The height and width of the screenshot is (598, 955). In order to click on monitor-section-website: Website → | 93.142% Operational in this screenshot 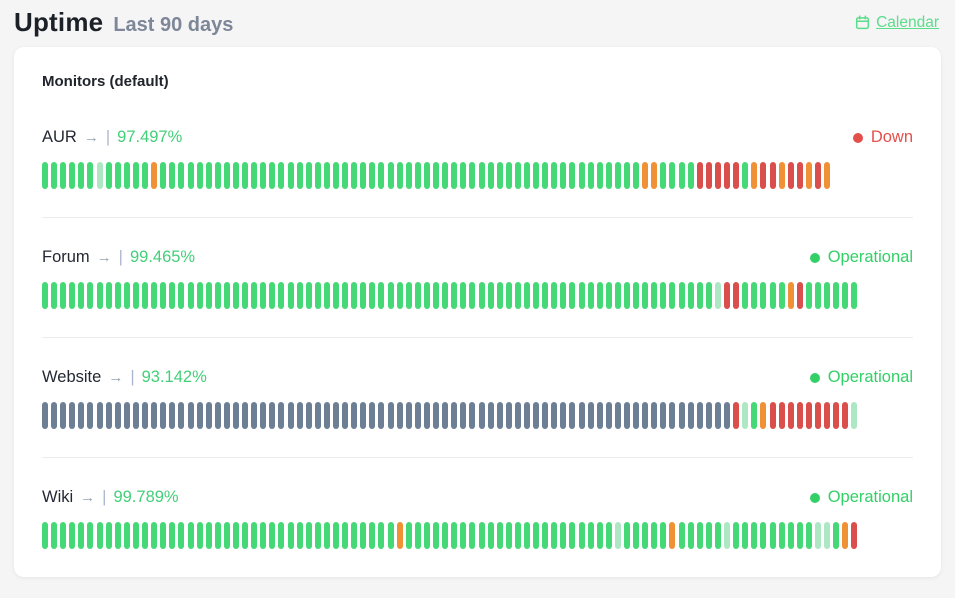, I will do `click(477, 397)`.